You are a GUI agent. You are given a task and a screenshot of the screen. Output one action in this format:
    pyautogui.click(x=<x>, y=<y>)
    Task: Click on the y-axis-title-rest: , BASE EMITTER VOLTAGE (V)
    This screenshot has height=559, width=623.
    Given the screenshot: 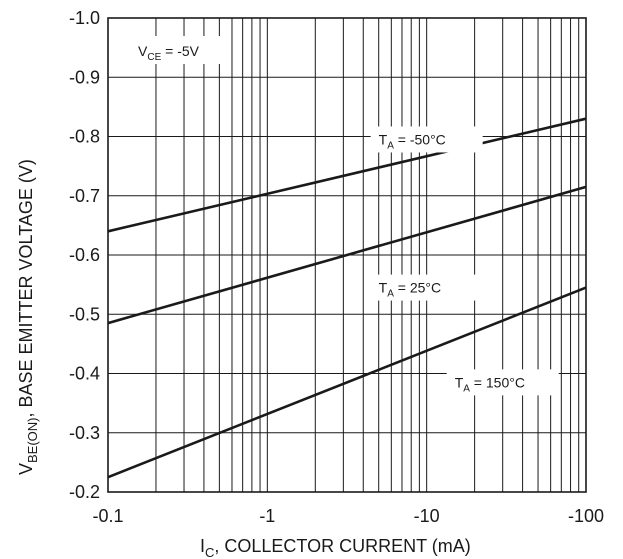 What is the action you would take?
    pyautogui.click(x=26, y=288)
    